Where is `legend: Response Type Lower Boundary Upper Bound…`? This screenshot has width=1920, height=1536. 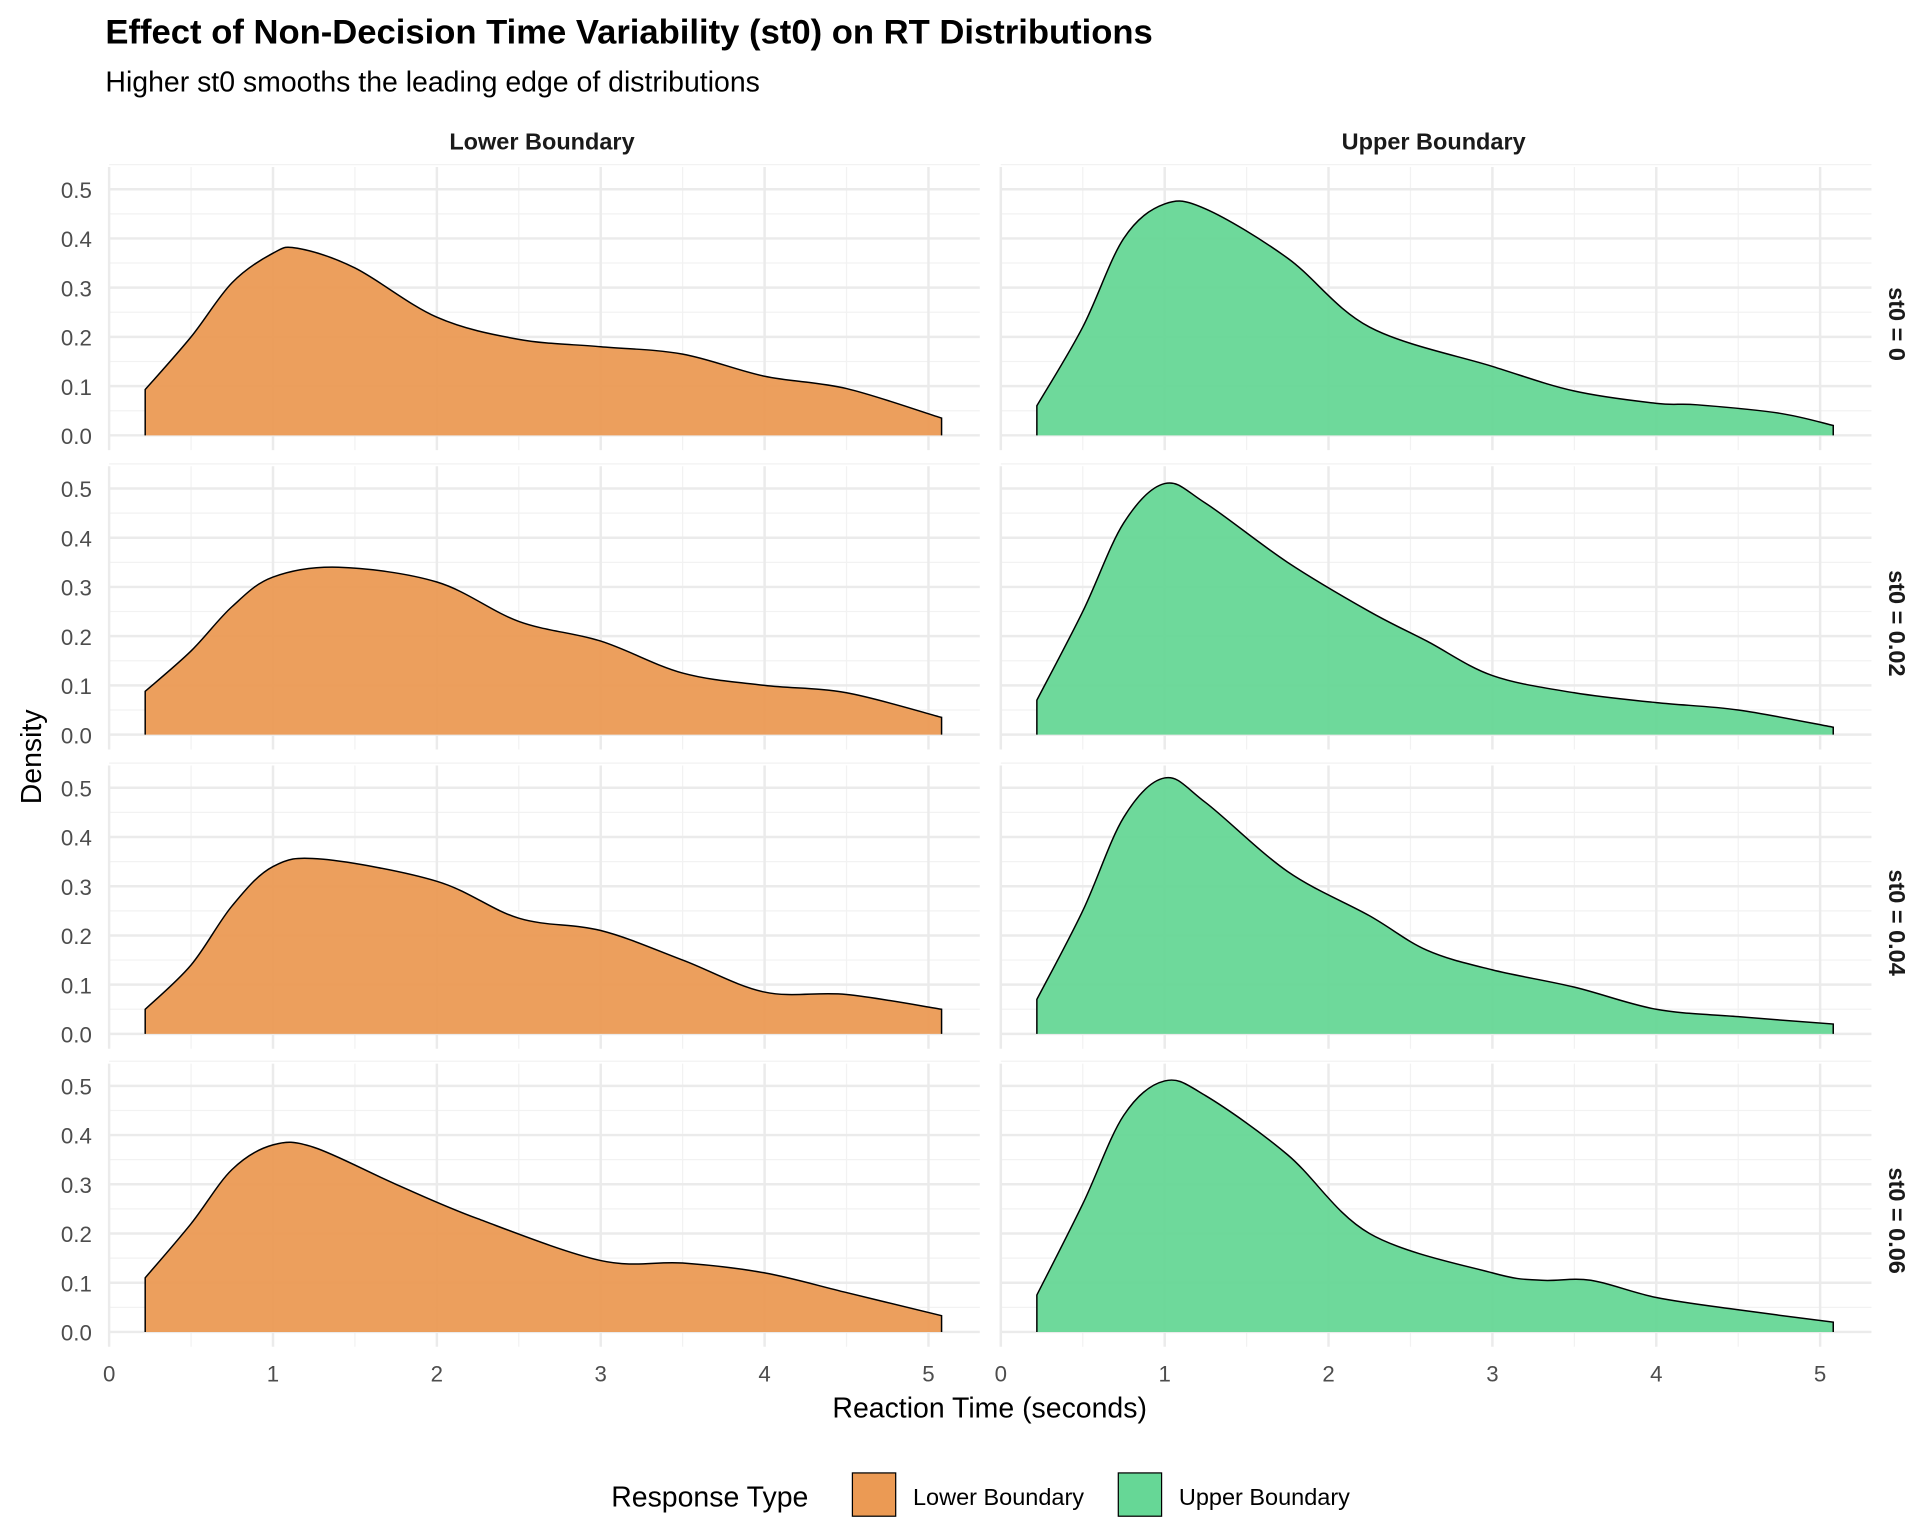 legend: Response Type Lower Boundary Upper Bound… is located at coordinates (980, 1494).